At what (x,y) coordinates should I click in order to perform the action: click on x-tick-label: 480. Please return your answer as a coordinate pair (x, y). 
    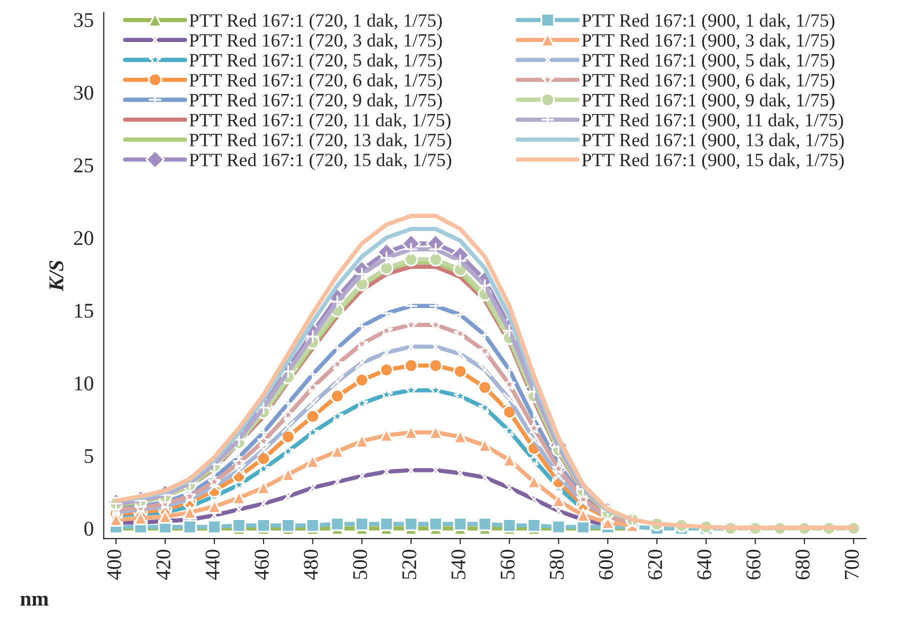
    Looking at the image, I should click on (311, 565).